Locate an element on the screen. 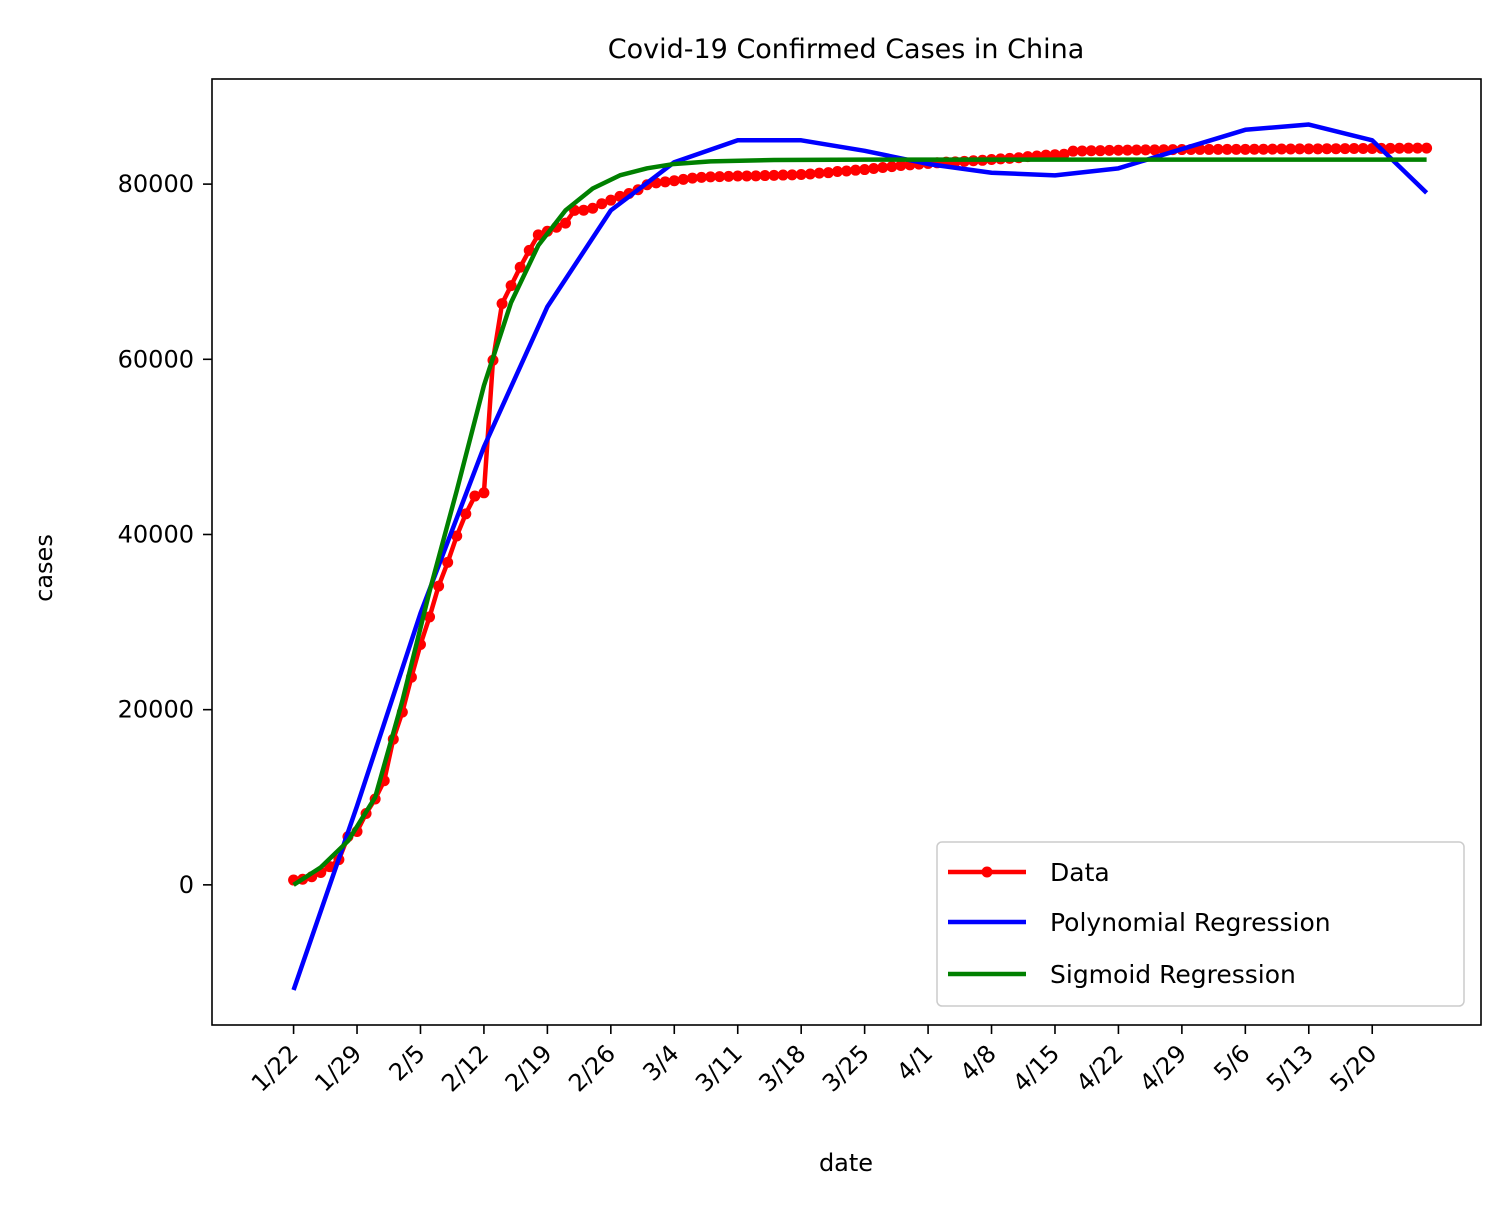 Image resolution: width=1507 pixels, height=1209 pixels. y-axis-label: cases is located at coordinates (44, 568).